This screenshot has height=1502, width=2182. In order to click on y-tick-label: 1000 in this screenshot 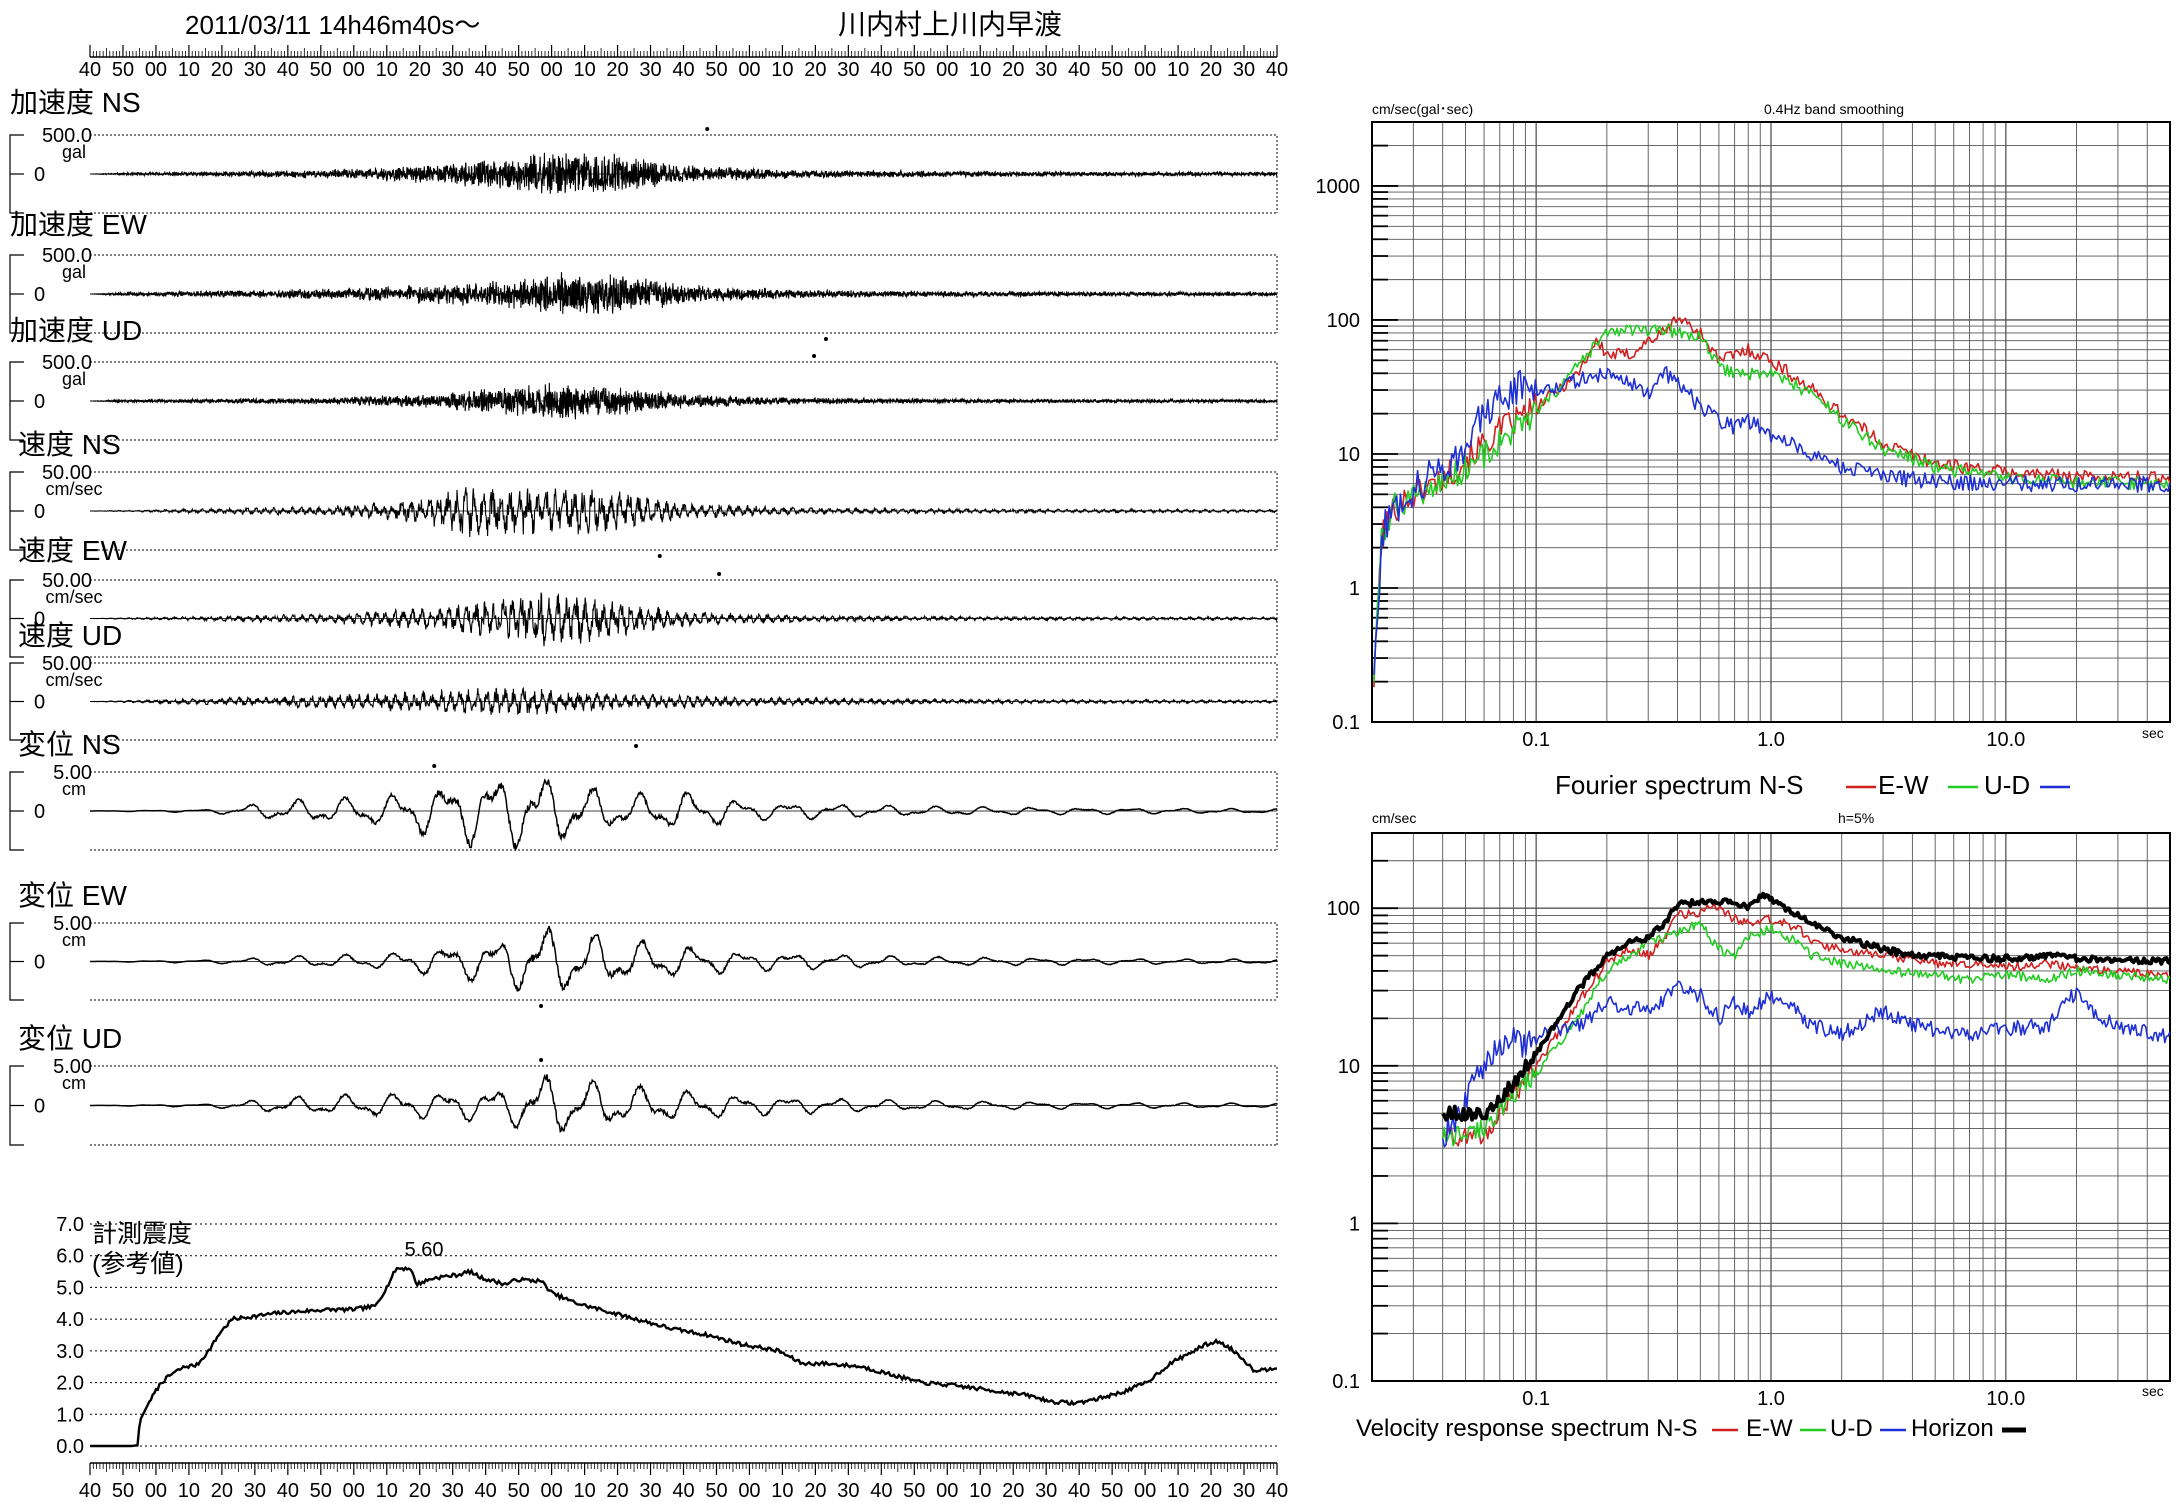, I will do `click(1338, 187)`.